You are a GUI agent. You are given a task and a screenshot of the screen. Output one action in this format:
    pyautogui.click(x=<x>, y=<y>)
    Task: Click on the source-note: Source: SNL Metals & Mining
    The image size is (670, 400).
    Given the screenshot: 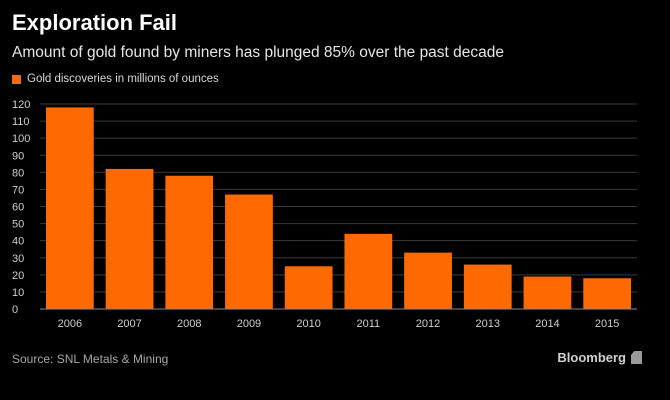 What is the action you would take?
    pyautogui.click(x=90, y=359)
    